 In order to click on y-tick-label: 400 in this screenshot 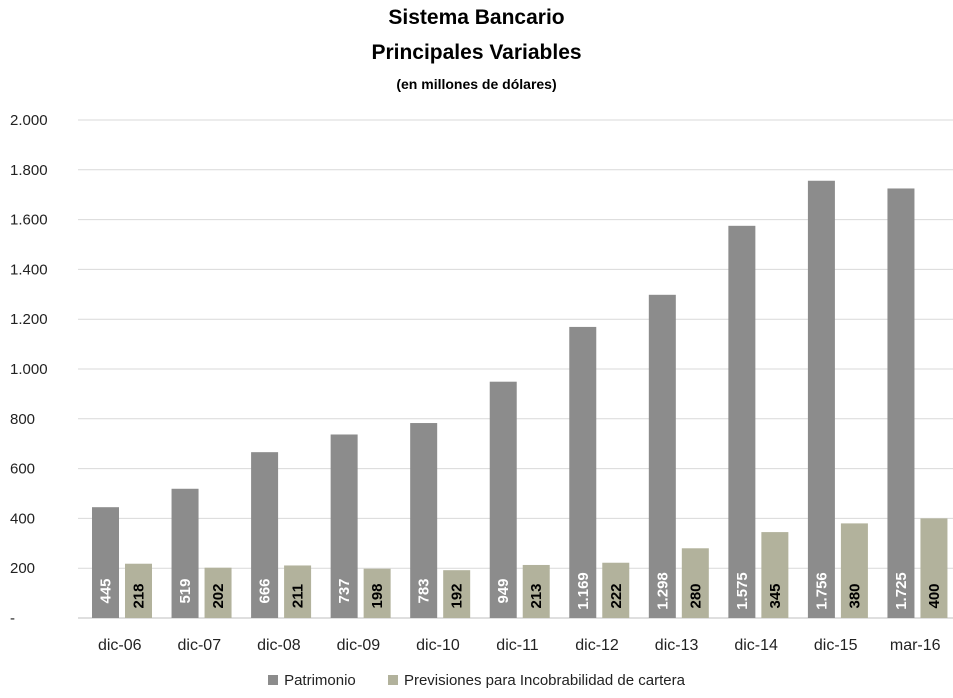, I will do `click(22, 518)`.